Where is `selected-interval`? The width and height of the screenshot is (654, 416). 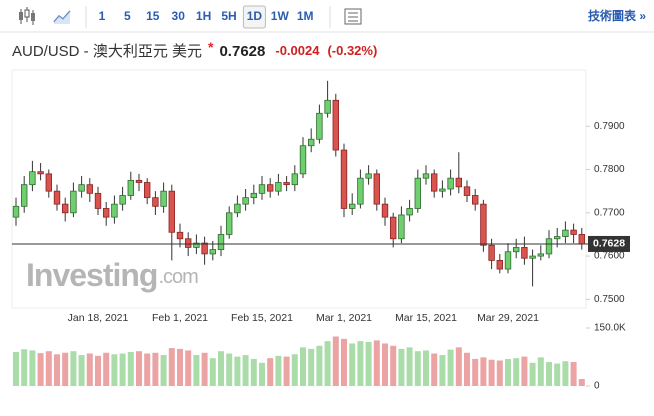 selected-interval is located at coordinates (254, 17).